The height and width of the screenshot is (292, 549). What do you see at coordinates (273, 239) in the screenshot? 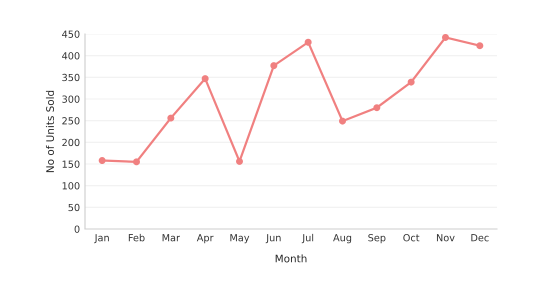
I see `x-tick-label: Jun` at bounding box center [273, 239].